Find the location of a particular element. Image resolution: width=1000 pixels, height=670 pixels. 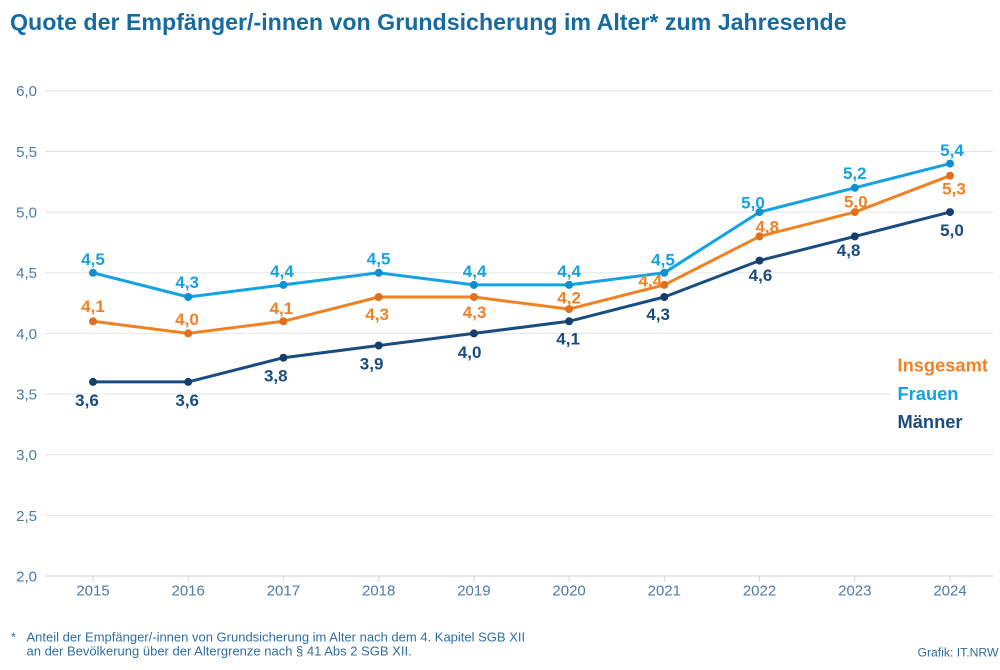

svg-text: Frauen is located at coordinates (928, 393).